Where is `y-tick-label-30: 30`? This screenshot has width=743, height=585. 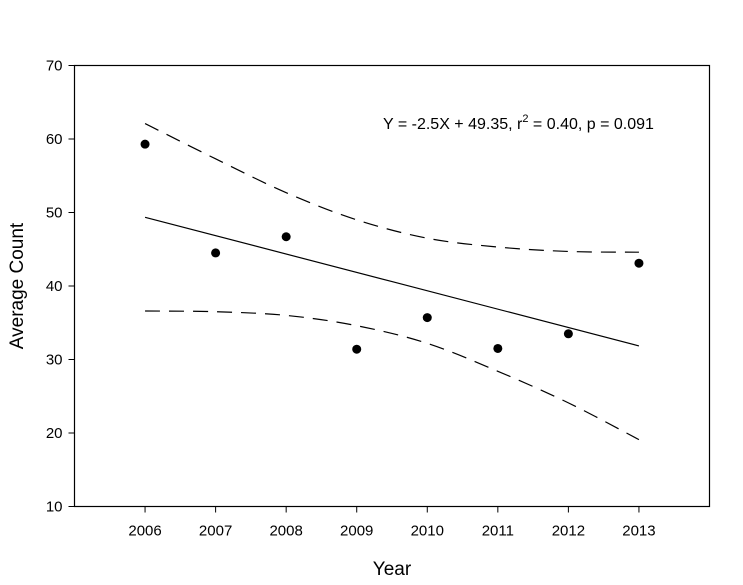
y-tick-label-30: 30 is located at coordinates (54, 360).